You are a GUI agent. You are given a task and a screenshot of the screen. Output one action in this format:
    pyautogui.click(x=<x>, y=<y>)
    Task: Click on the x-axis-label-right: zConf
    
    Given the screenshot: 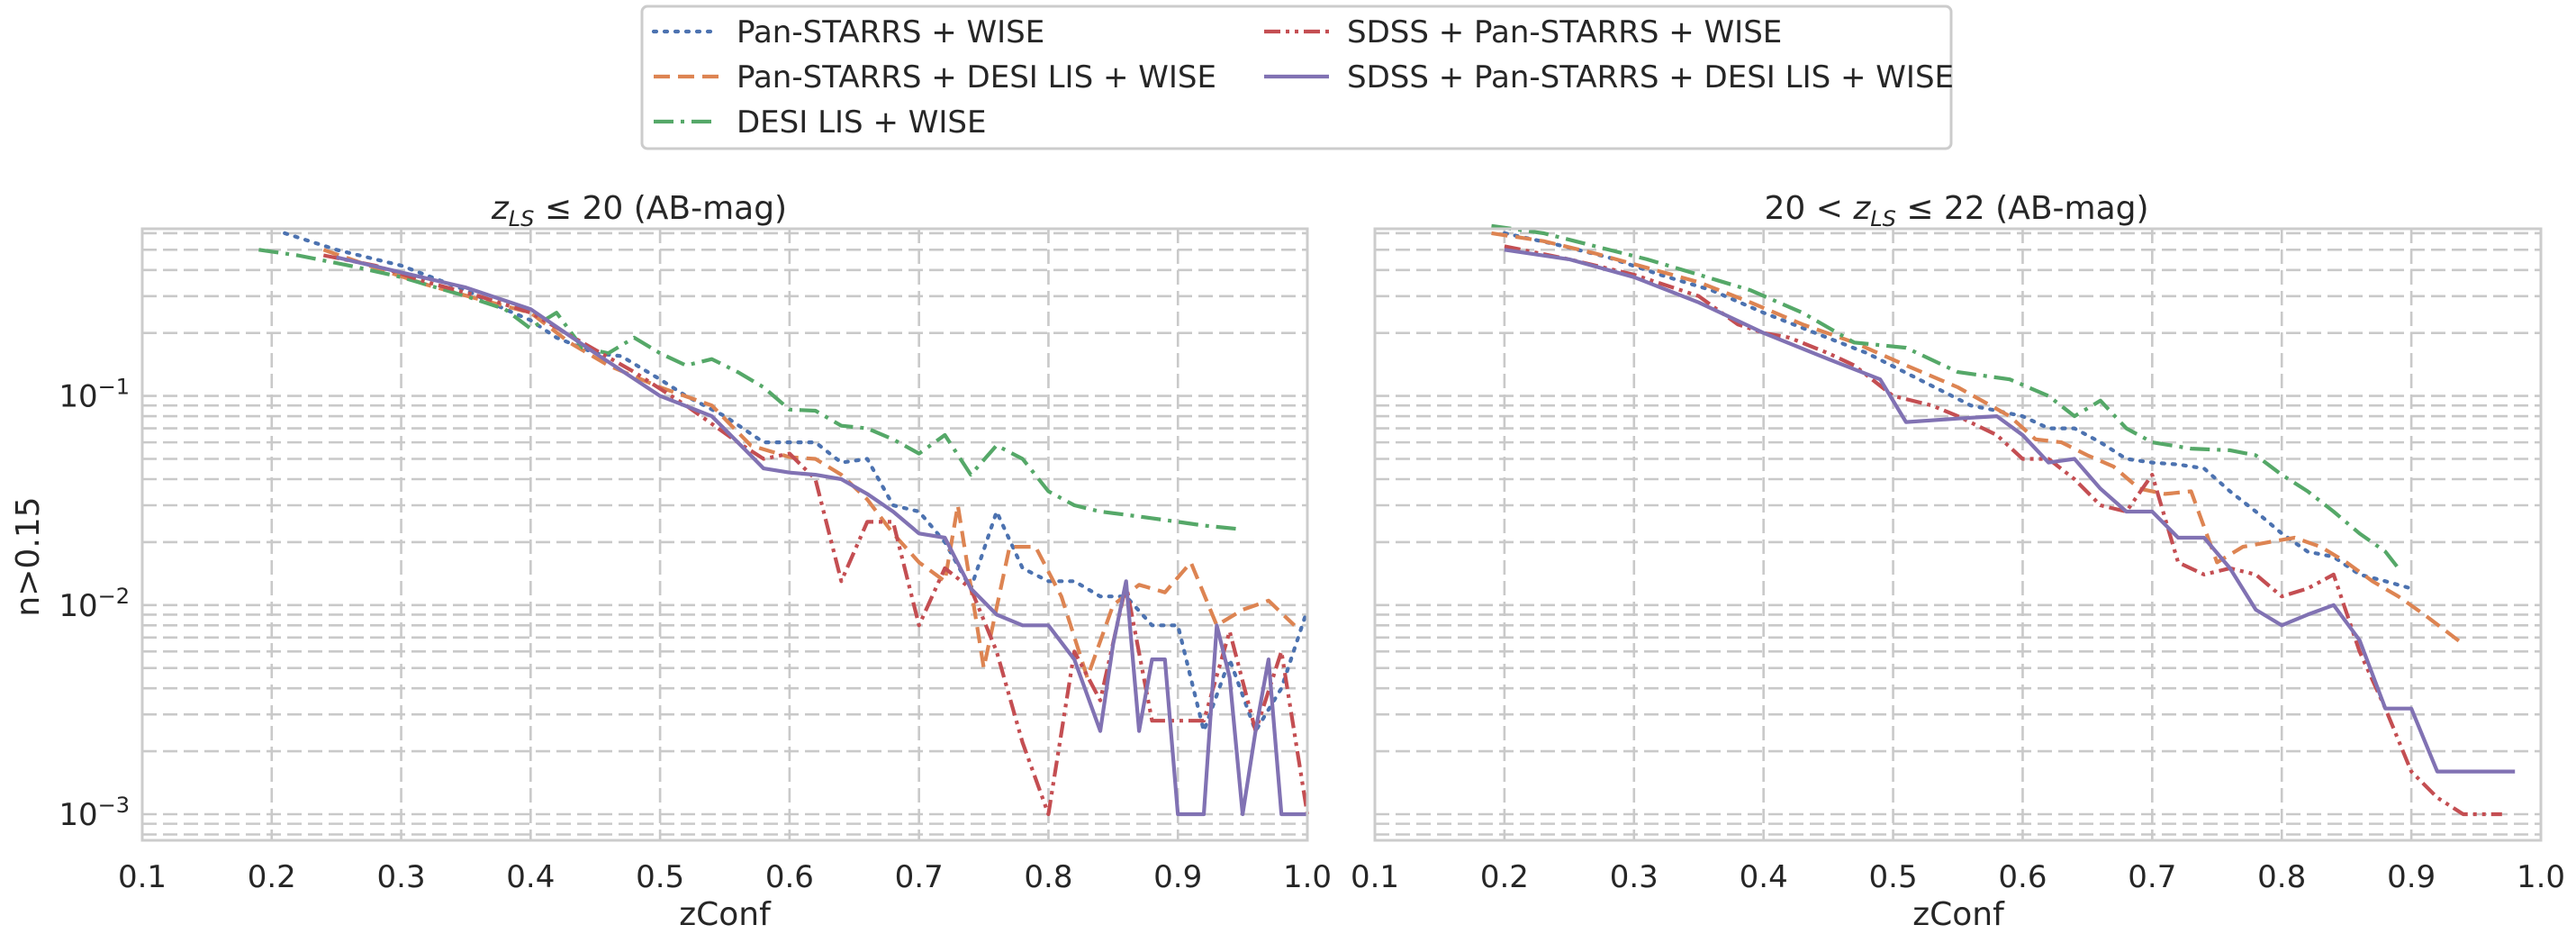 What is the action you would take?
    pyautogui.click(x=1958, y=914)
    